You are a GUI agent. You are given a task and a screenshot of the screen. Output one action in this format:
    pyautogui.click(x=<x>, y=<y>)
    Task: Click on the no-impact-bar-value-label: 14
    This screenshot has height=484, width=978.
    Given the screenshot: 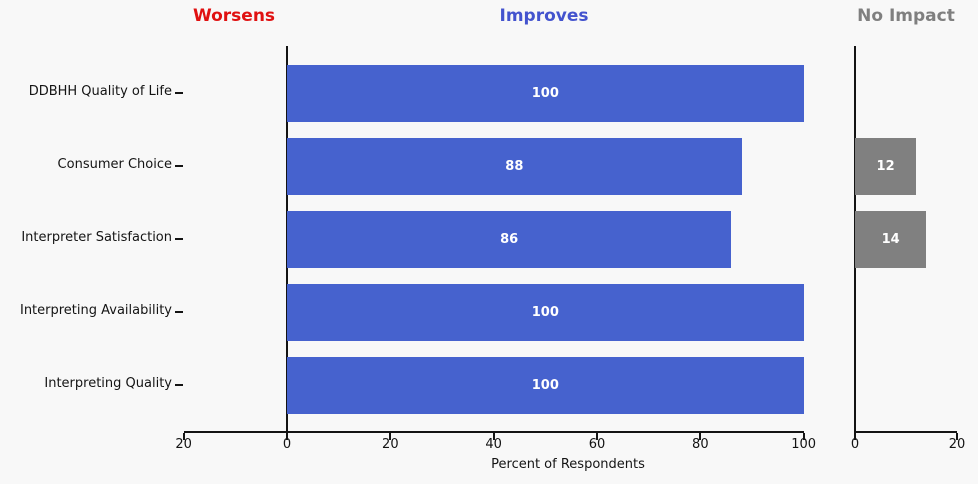 What is the action you would take?
    pyautogui.click(x=890, y=239)
    